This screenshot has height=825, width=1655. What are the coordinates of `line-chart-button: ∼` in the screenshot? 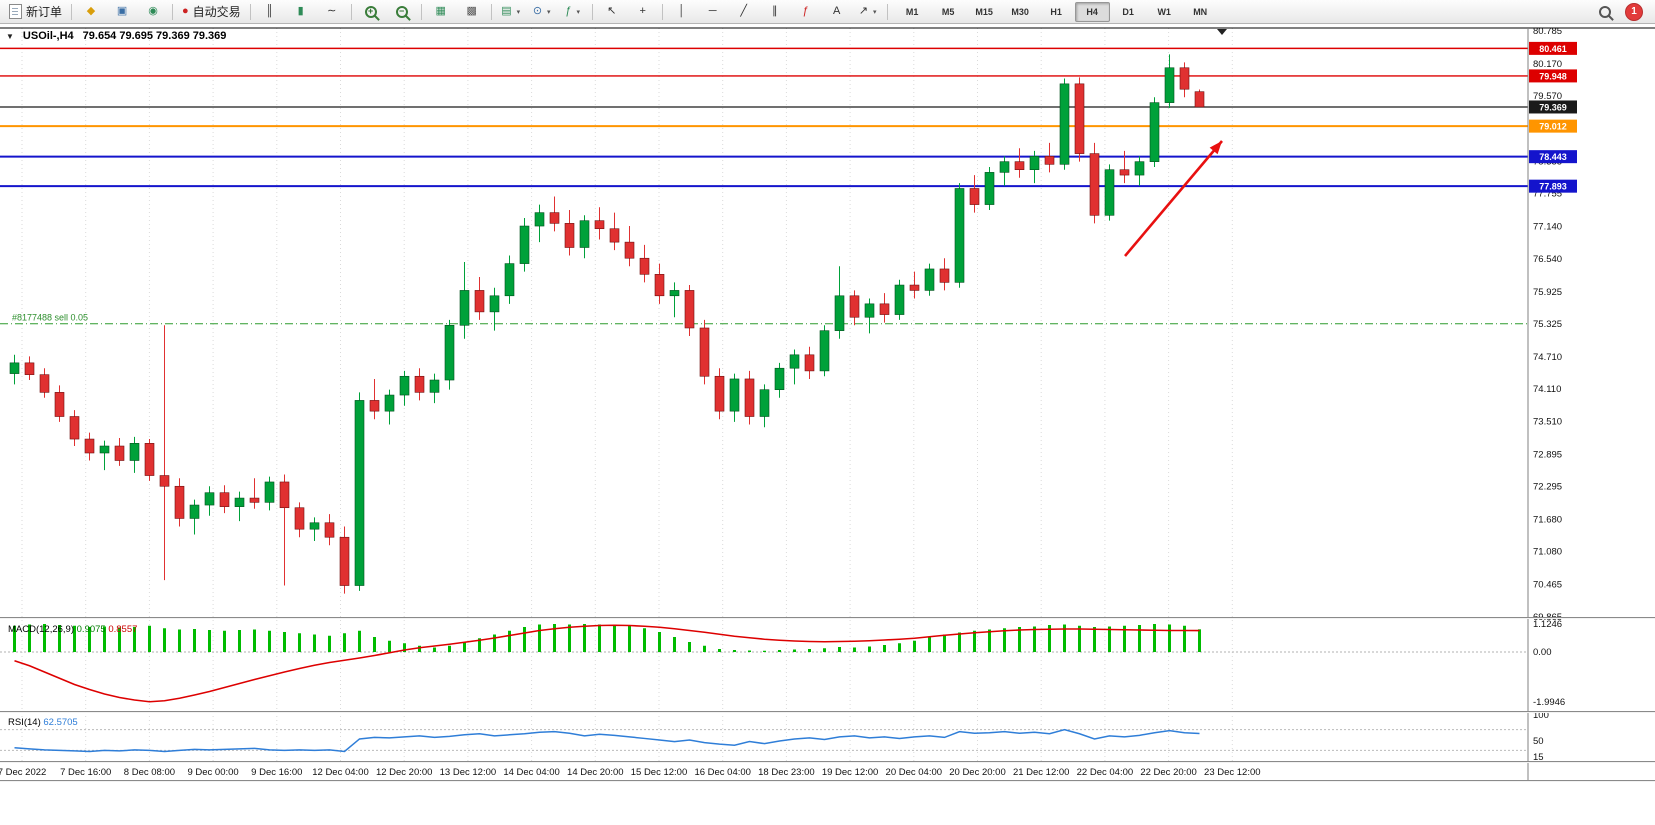 It's located at (332, 12).